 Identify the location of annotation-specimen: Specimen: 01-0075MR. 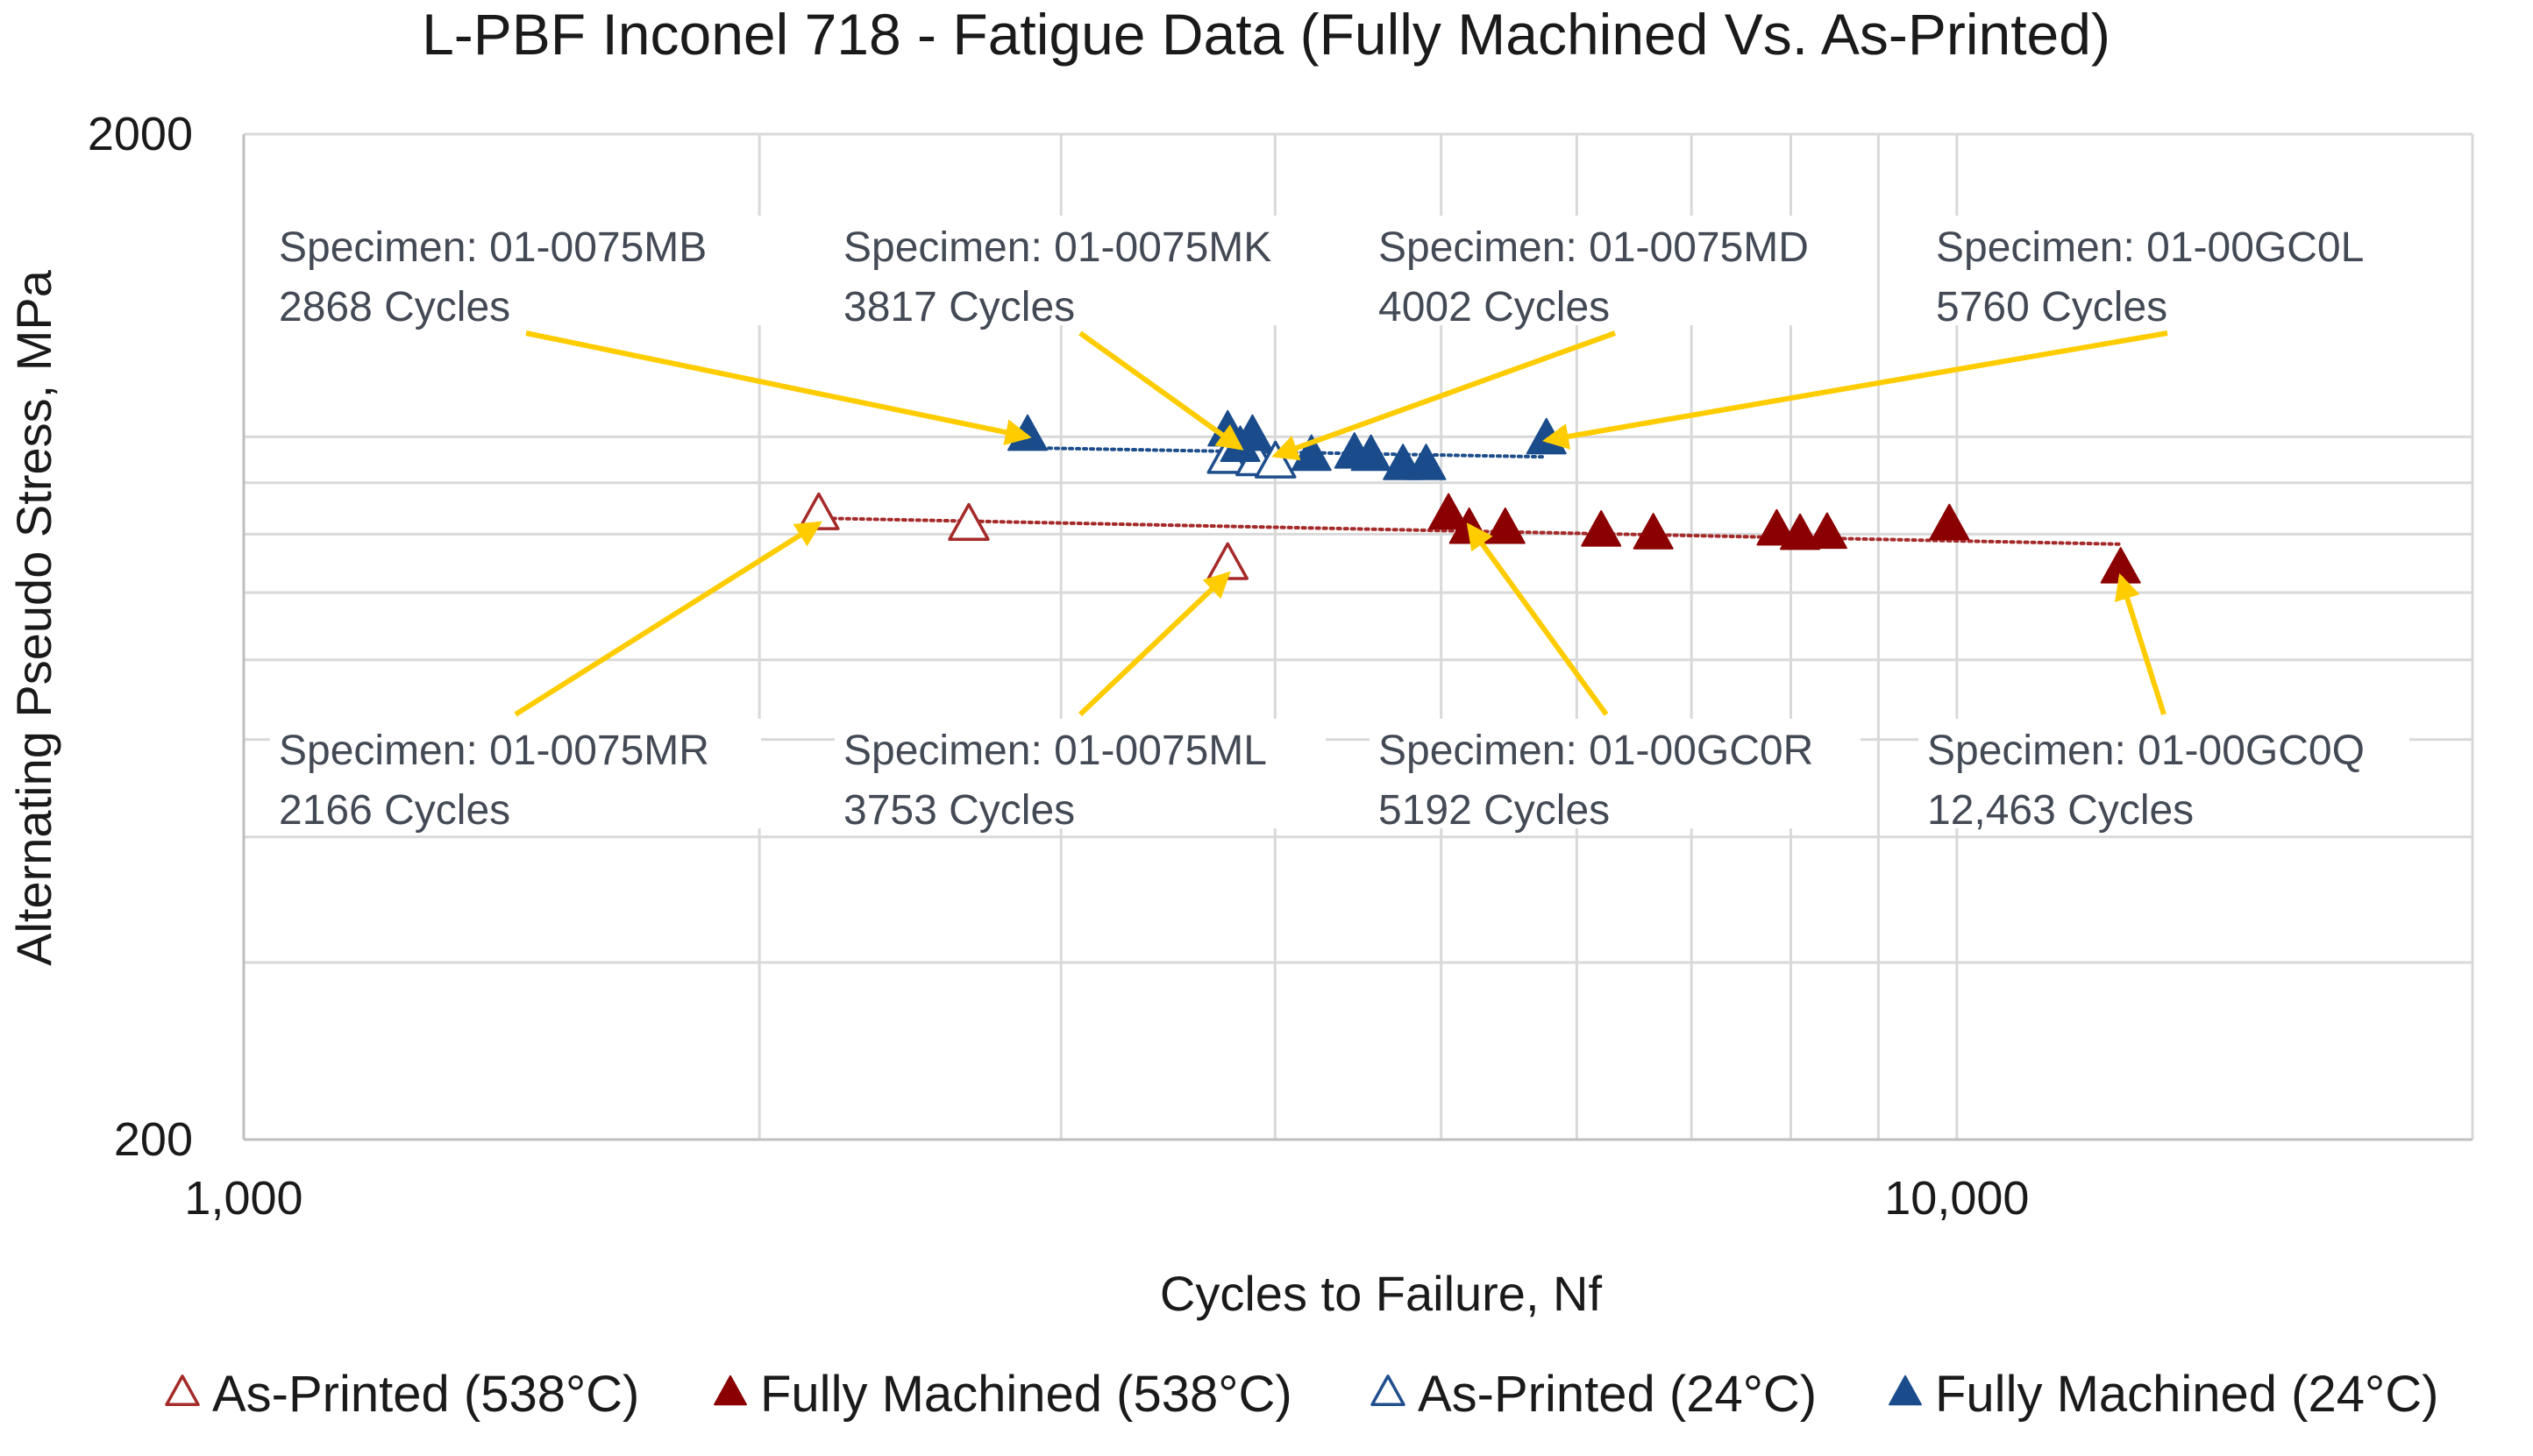
(494, 751).